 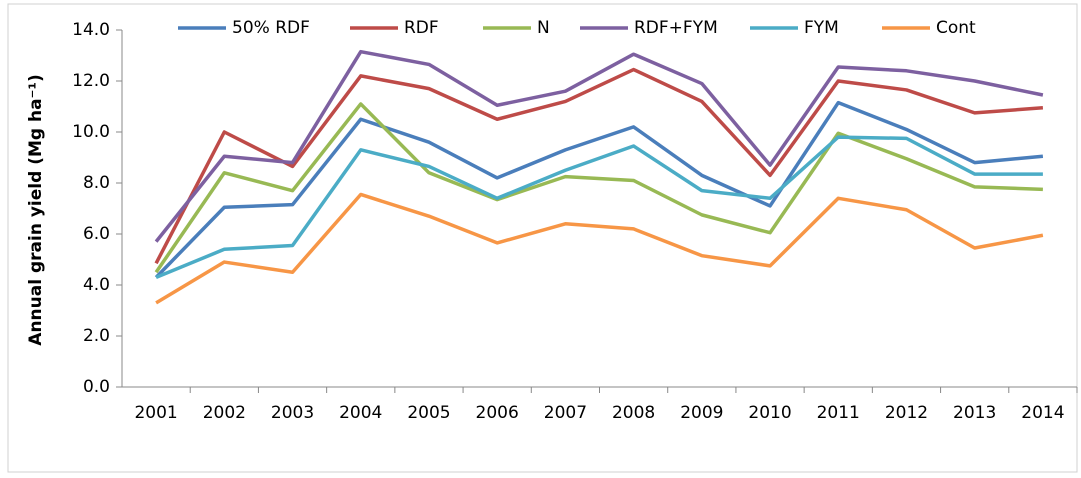 What do you see at coordinates (96, 387) in the screenshot?
I see `y-tick-label: 0.0` at bounding box center [96, 387].